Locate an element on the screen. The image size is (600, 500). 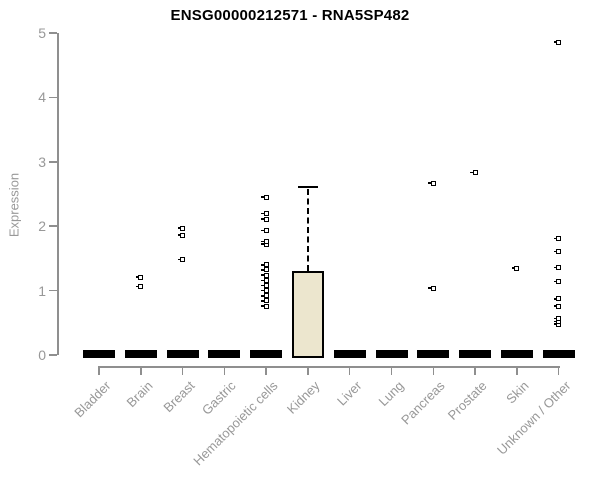
y-tick-label: 5 is located at coordinates (42, 33).